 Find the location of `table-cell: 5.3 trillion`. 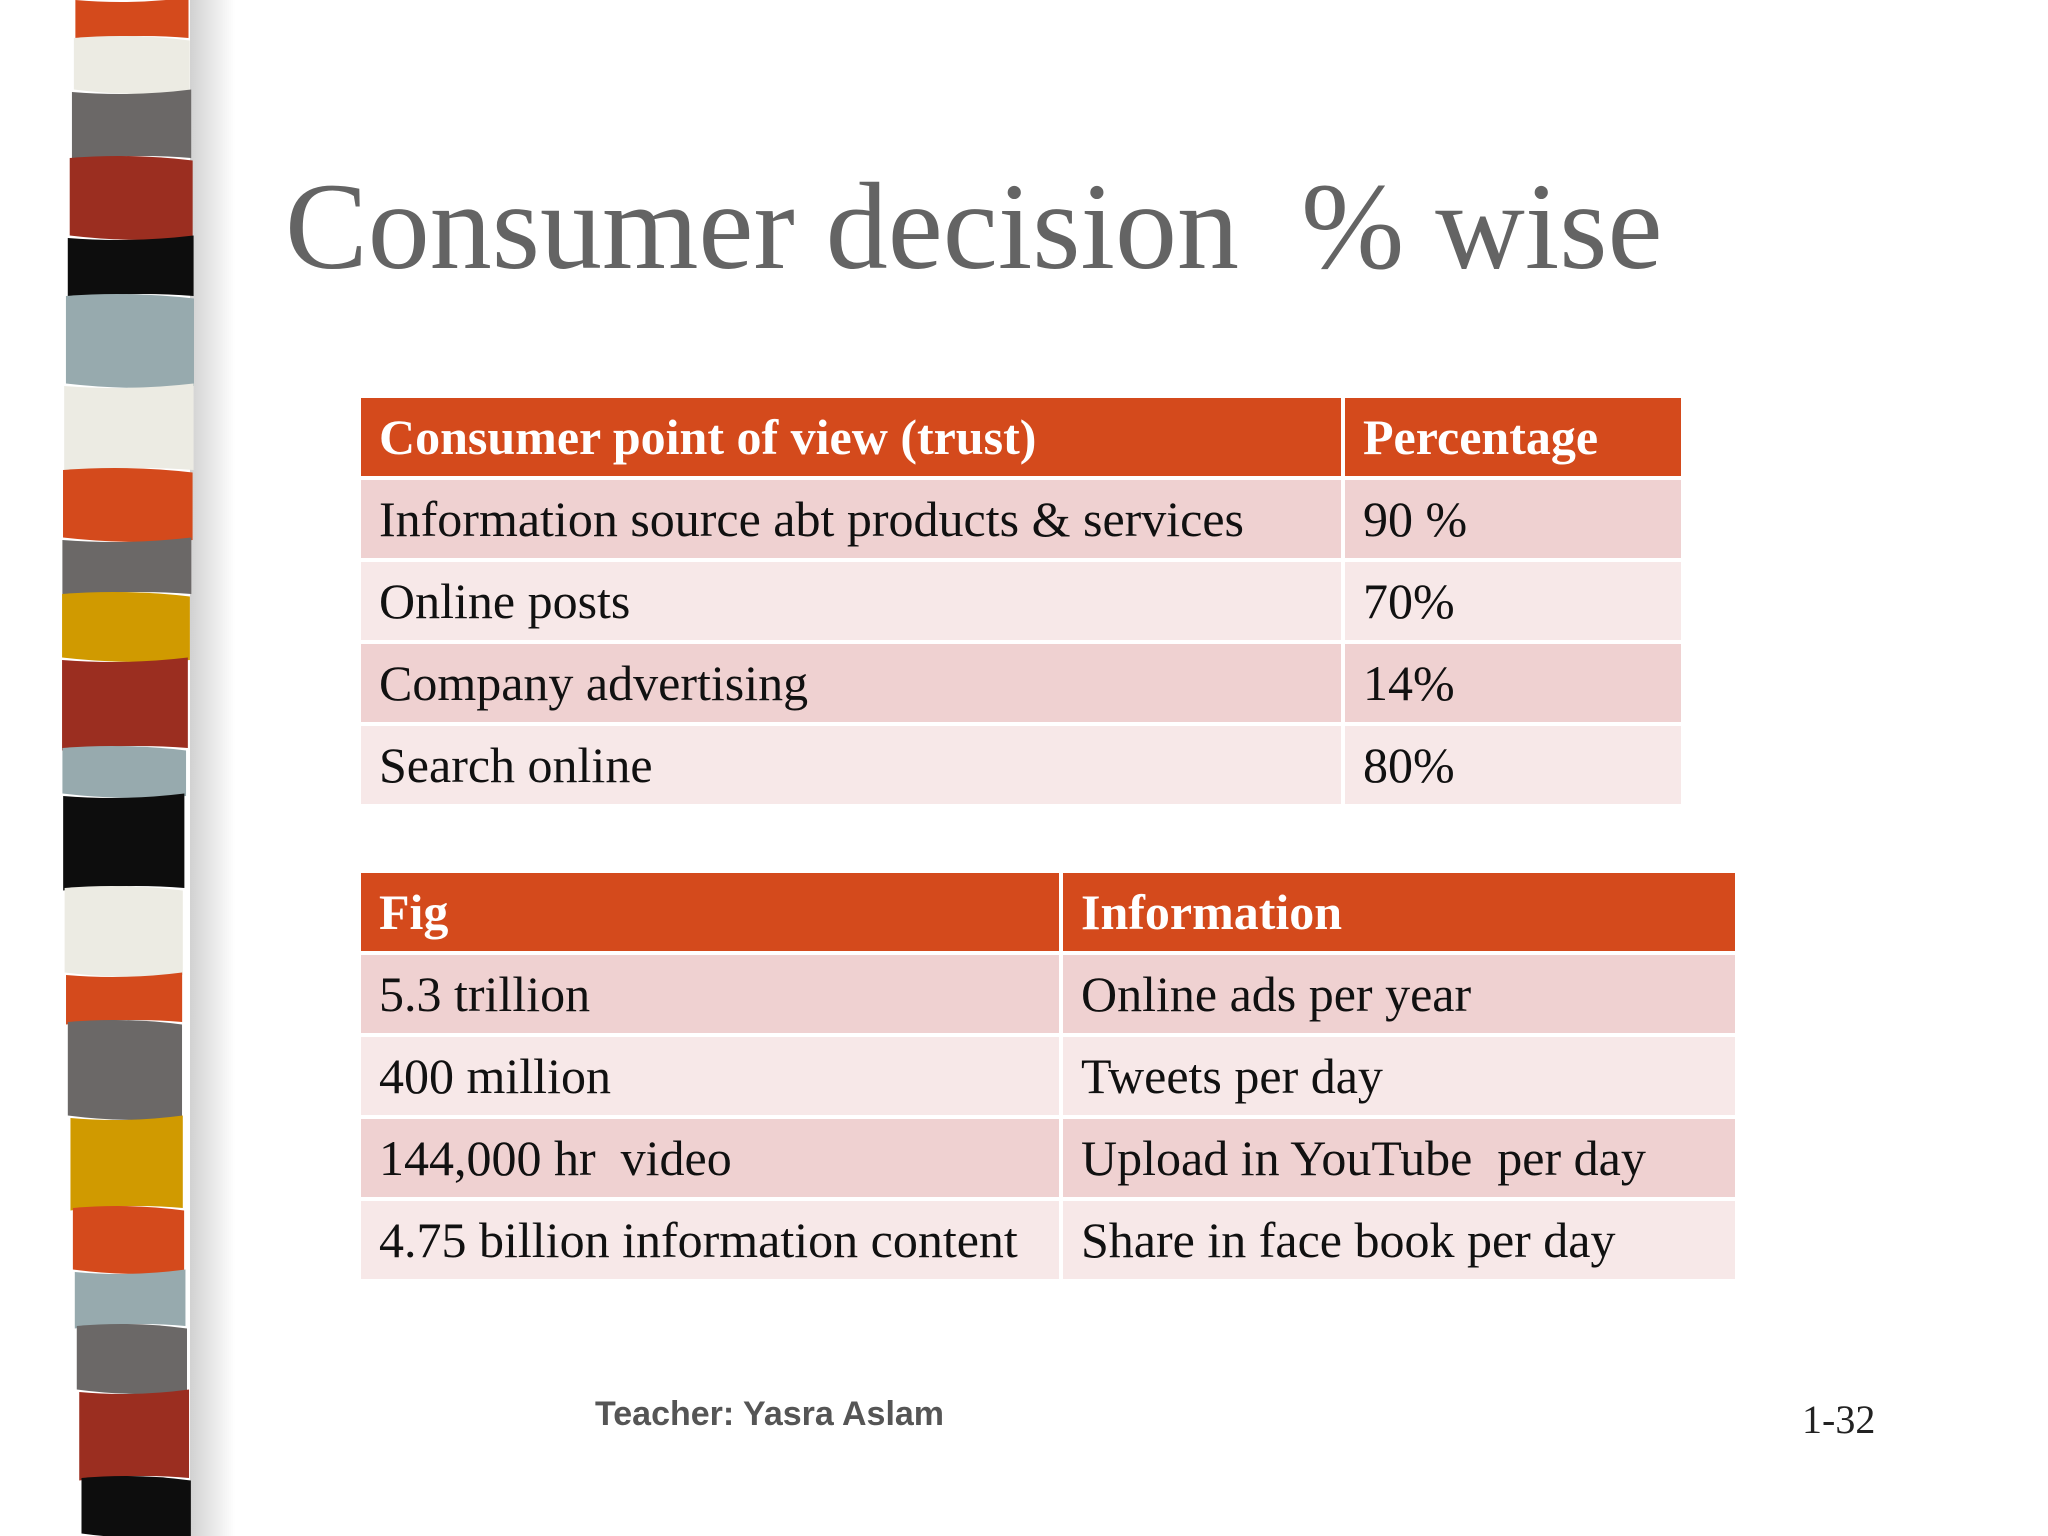

table-cell: 5.3 trillion is located at coordinates (710, 994).